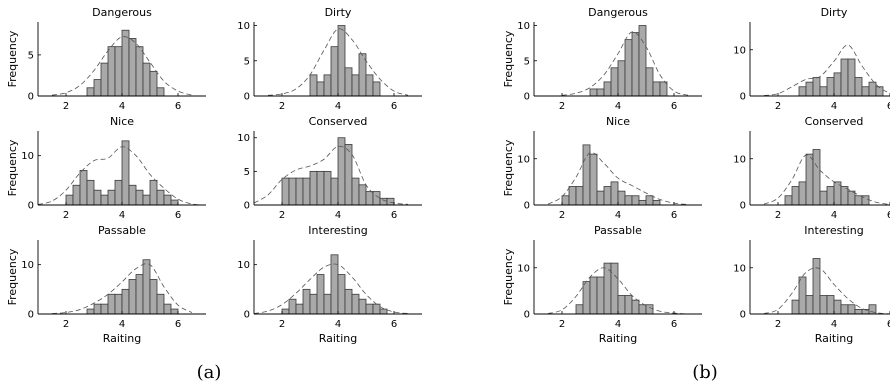 The image size is (890, 385). I want to click on chart-b-2: 2 4 6 0 10 Dirty, so click(811, 59).